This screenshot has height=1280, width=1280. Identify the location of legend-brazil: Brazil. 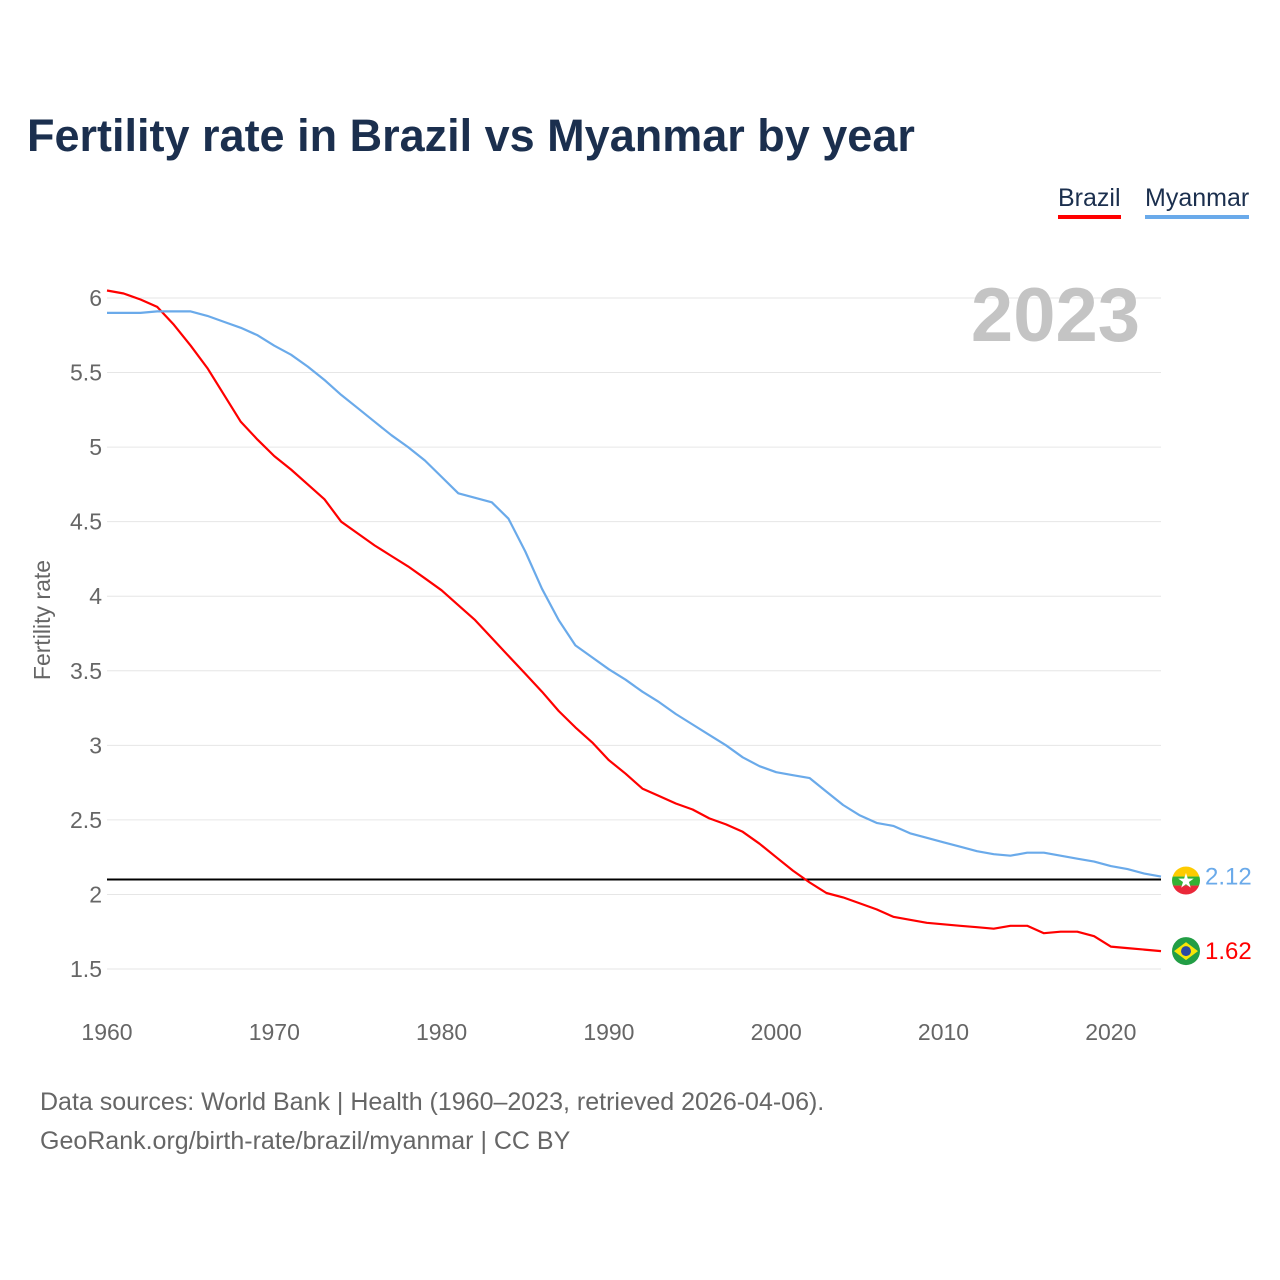
(1089, 201).